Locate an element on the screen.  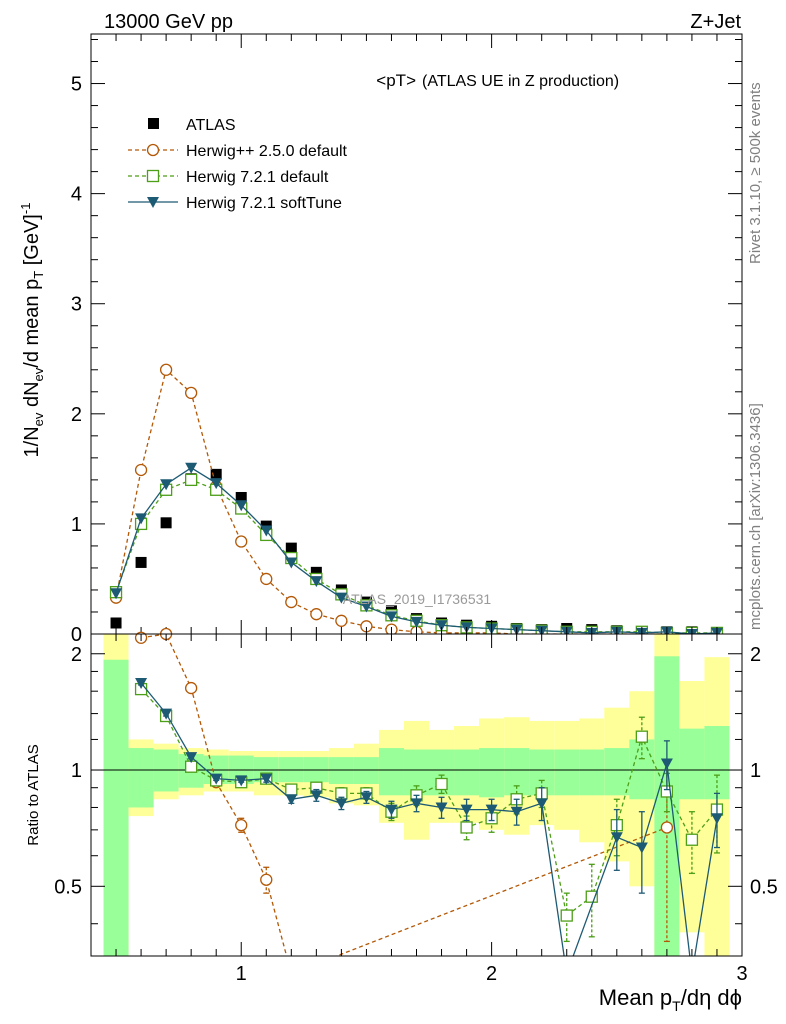
ratio-y-tick-label-right: 1 is located at coordinates (755, 771).